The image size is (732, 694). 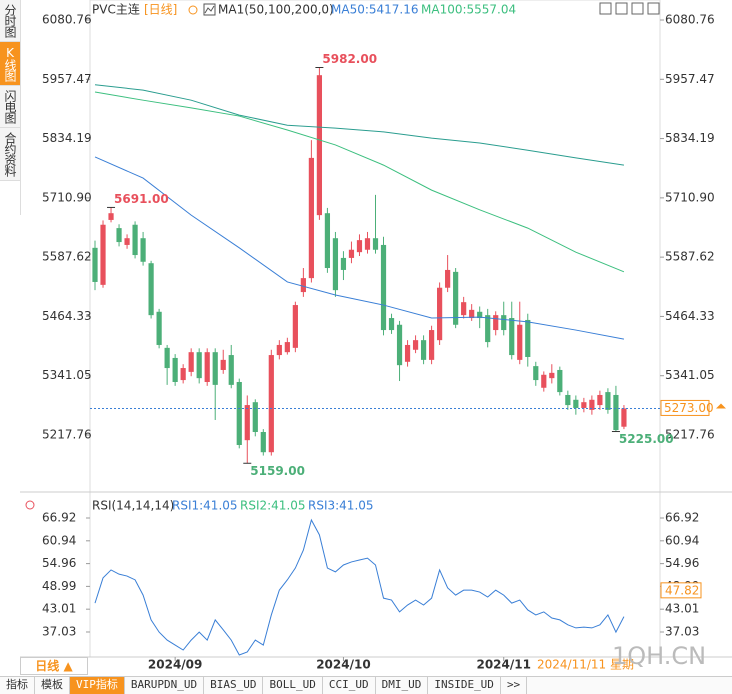 What do you see at coordinates (97, 685) in the screenshot?
I see `footer-tab: VIP指标` at bounding box center [97, 685].